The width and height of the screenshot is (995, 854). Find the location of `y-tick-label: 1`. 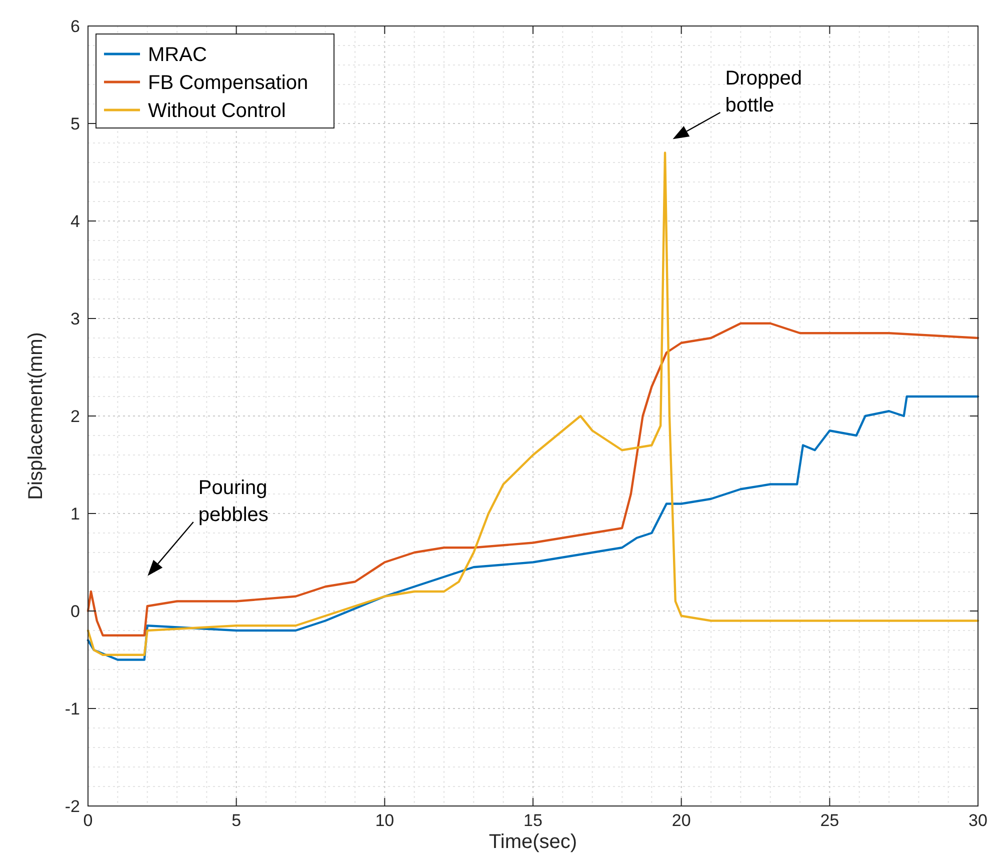

y-tick-label: 1 is located at coordinates (75, 514).